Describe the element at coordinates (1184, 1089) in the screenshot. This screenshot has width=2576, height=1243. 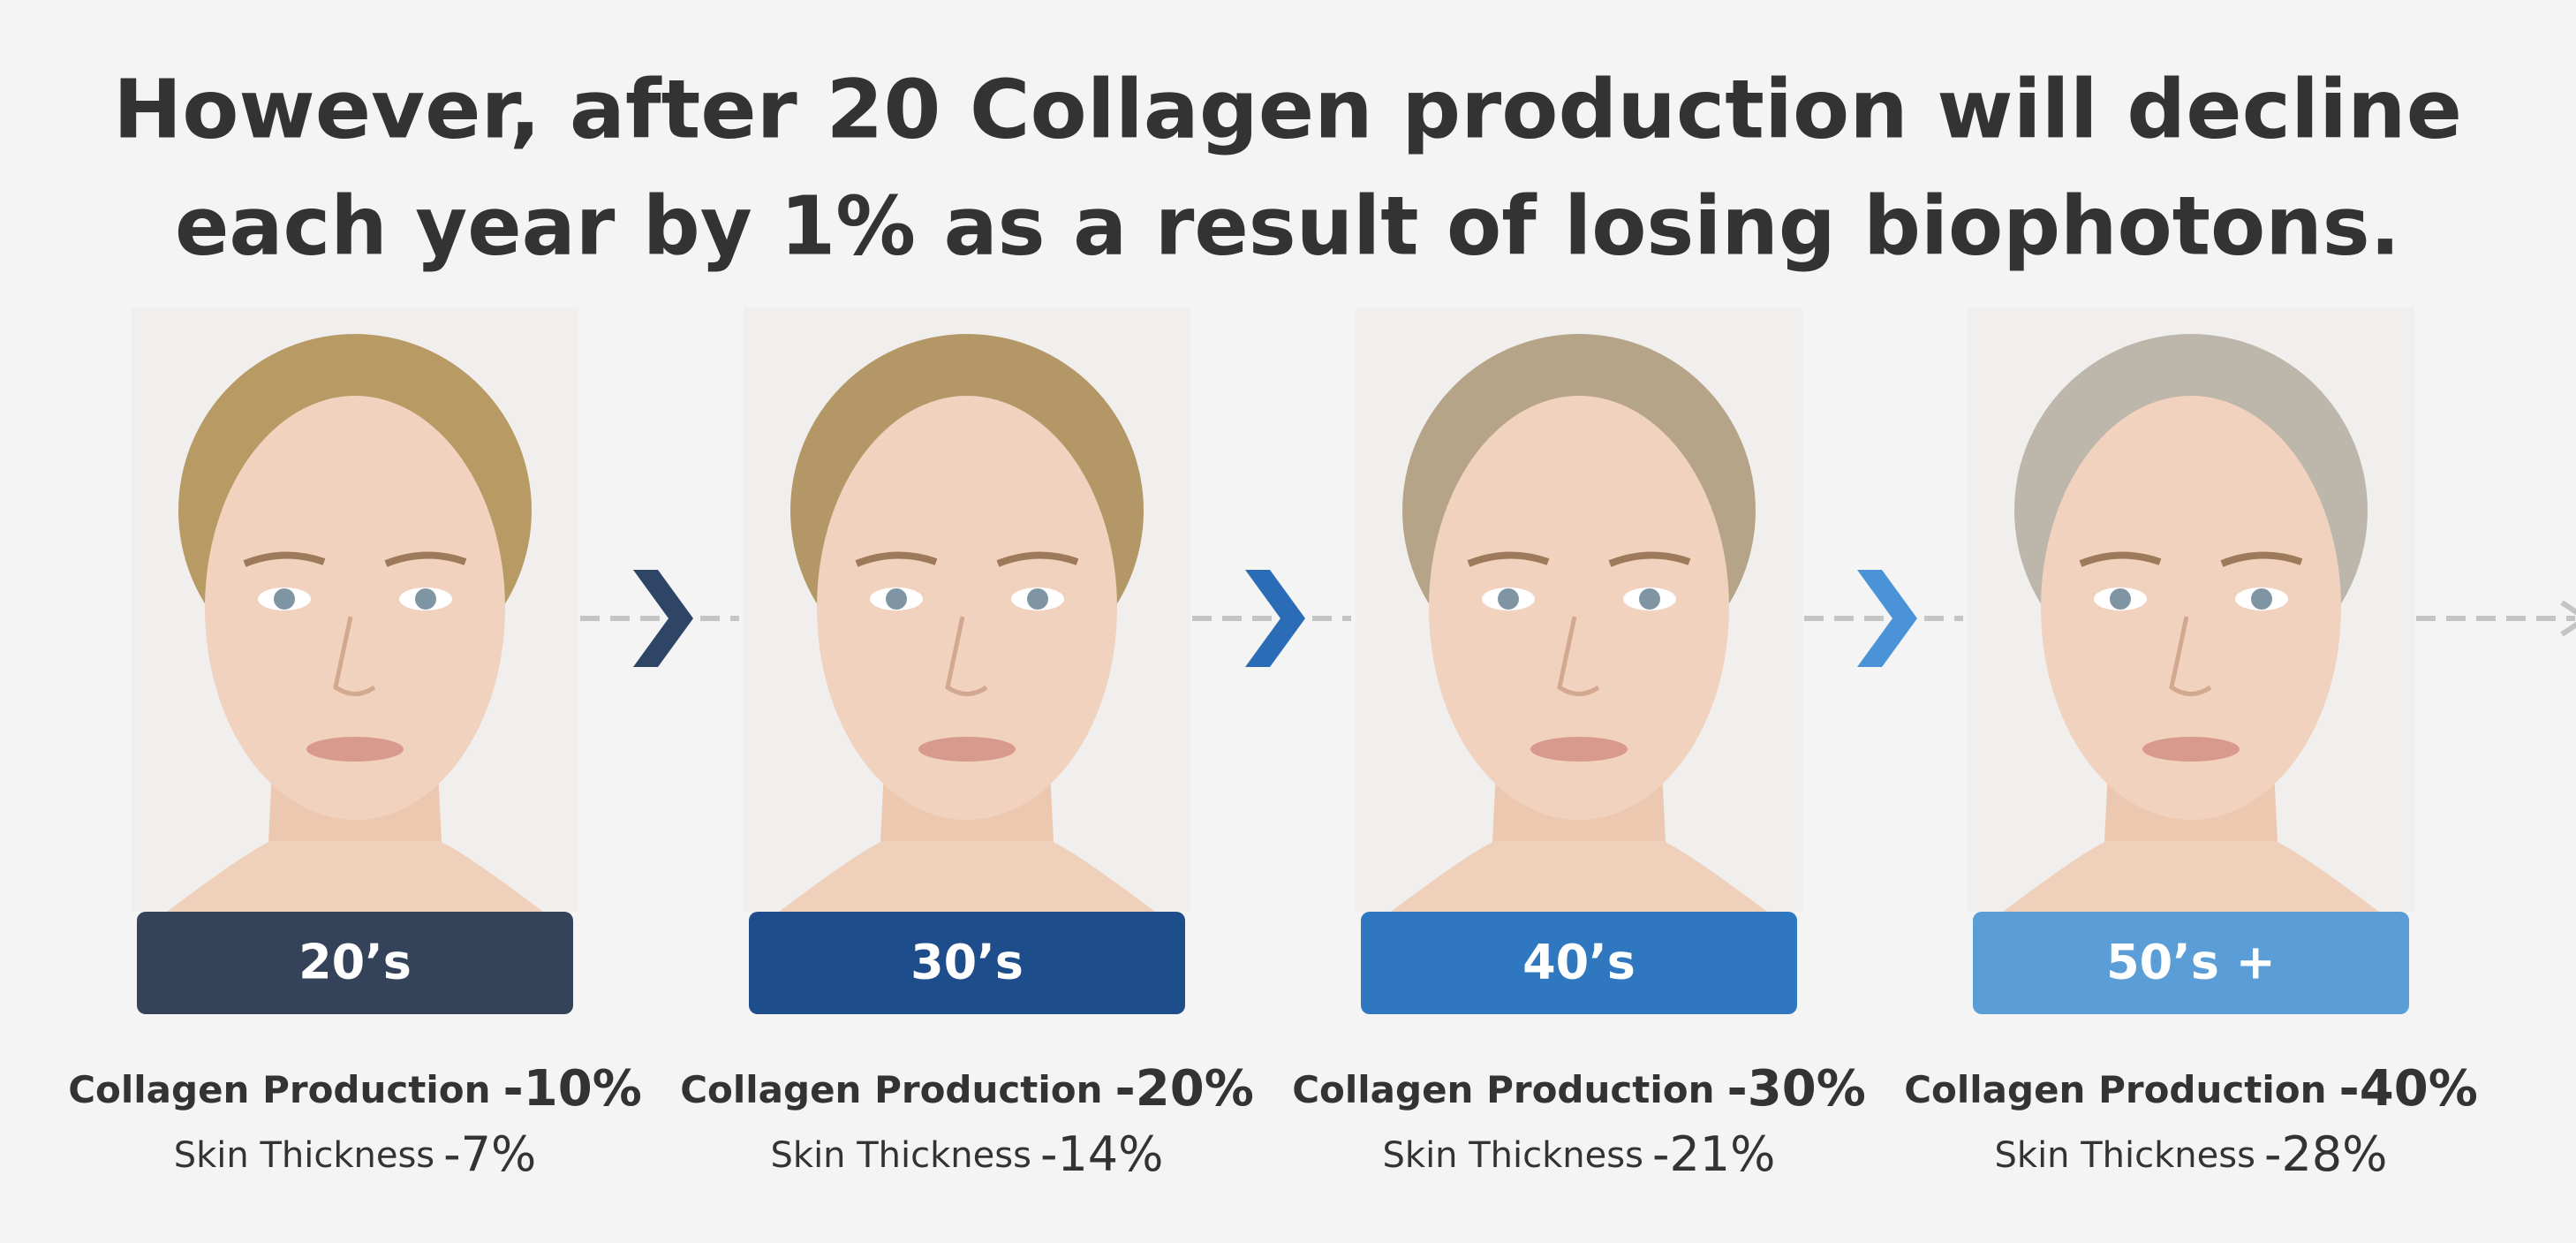
I see `collagen-value: -20%` at that location.